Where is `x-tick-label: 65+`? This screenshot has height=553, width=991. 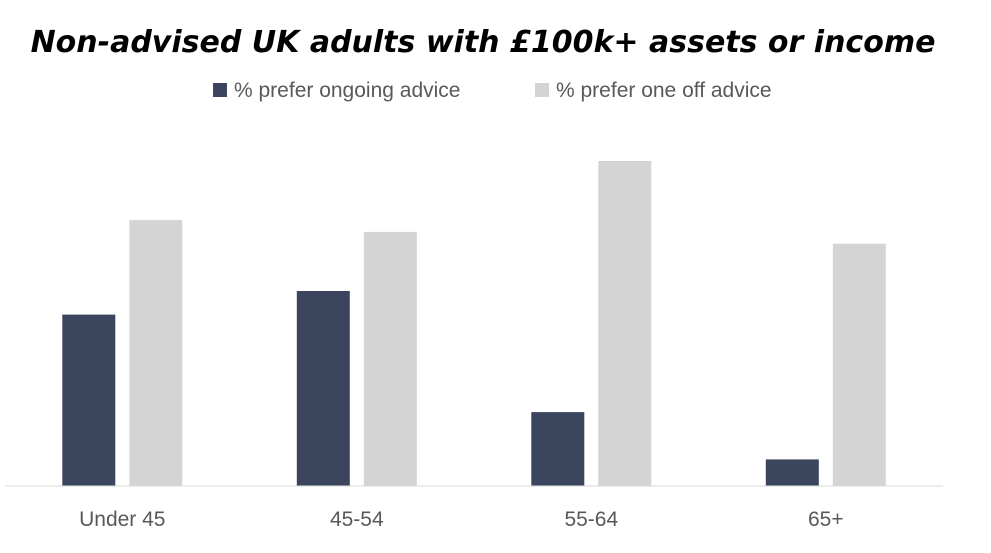 x-tick-label: 65+ is located at coordinates (826, 519).